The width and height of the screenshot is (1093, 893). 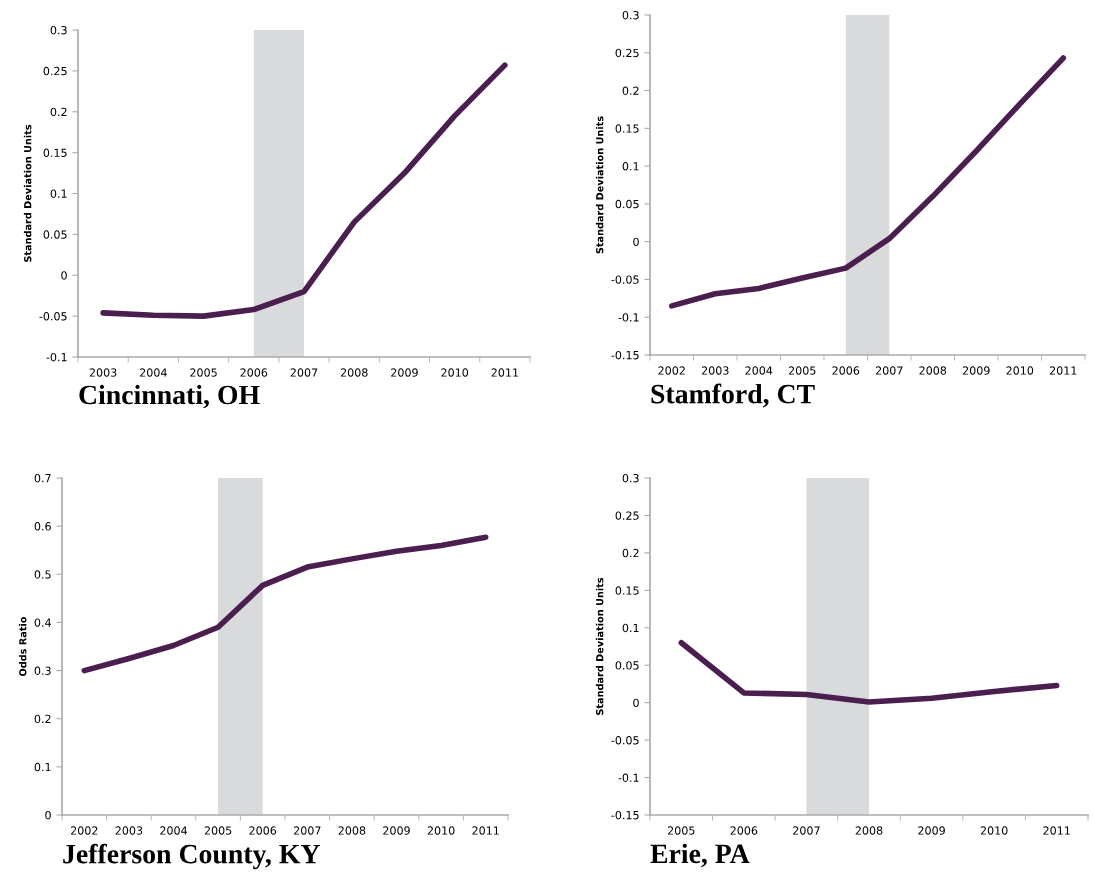 I want to click on y-tick-label: 0.4, so click(x=42, y=622).